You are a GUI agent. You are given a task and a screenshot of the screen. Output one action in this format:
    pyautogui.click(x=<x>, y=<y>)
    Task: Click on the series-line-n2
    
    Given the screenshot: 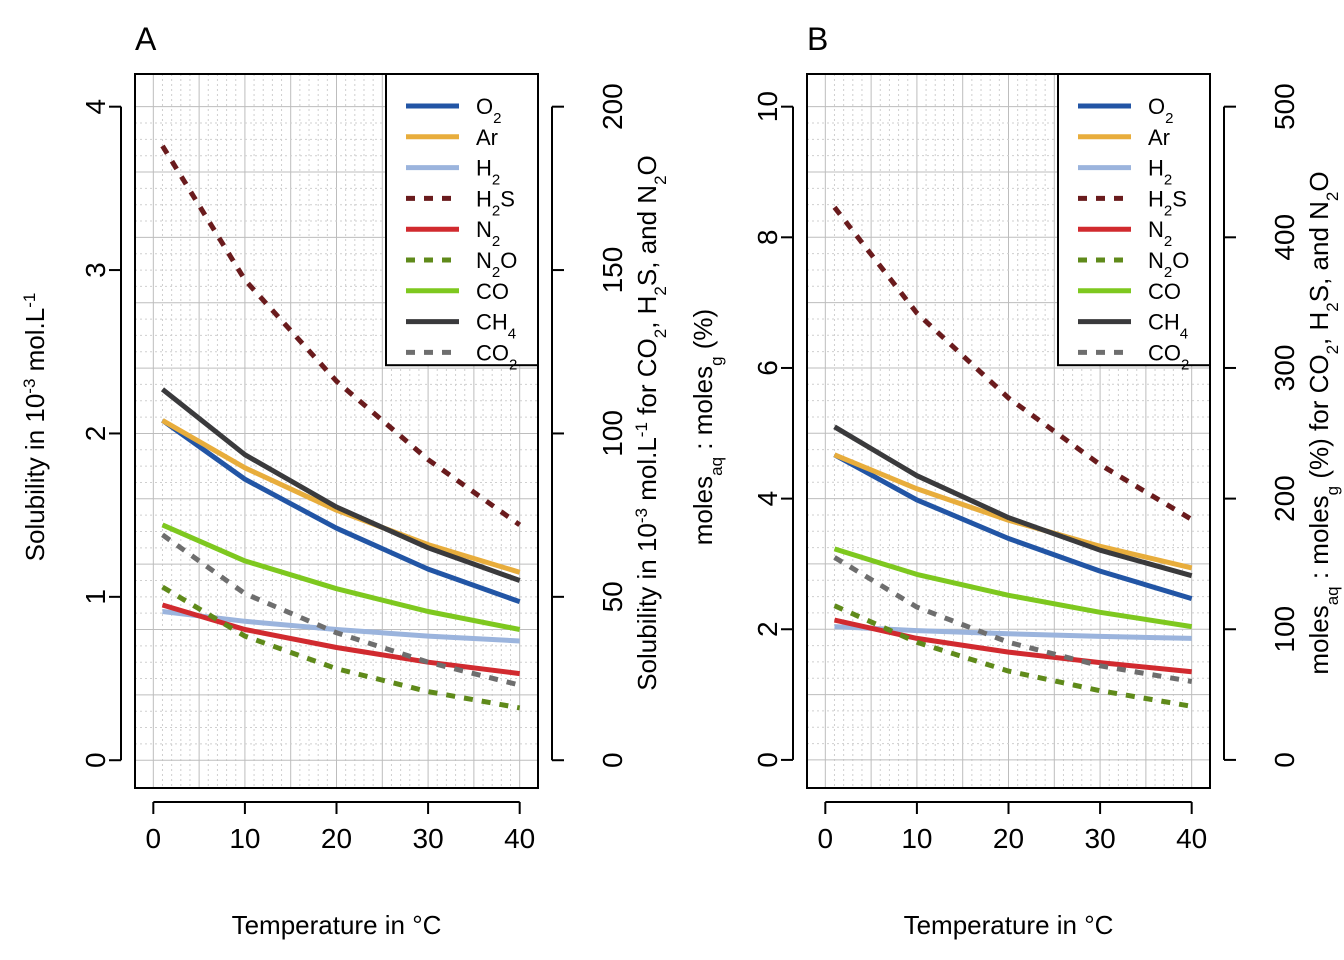 What is the action you would take?
    pyautogui.click(x=341, y=639)
    